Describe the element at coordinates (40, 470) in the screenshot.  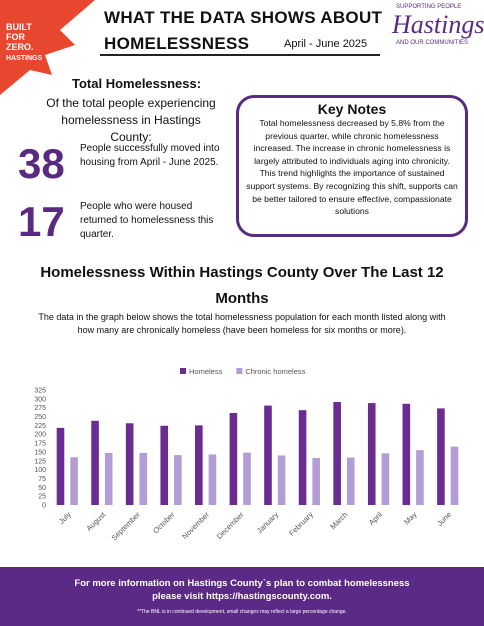
I see `y-tick-label: 100` at that location.